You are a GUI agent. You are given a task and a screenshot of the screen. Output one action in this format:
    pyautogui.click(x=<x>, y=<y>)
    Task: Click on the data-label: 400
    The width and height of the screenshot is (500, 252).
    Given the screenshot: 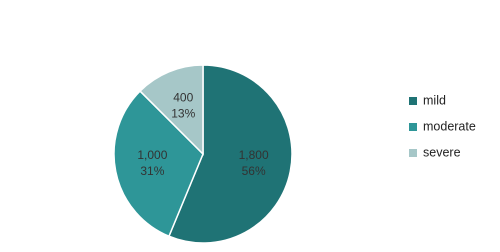 What is the action you would take?
    pyautogui.click(x=183, y=97)
    